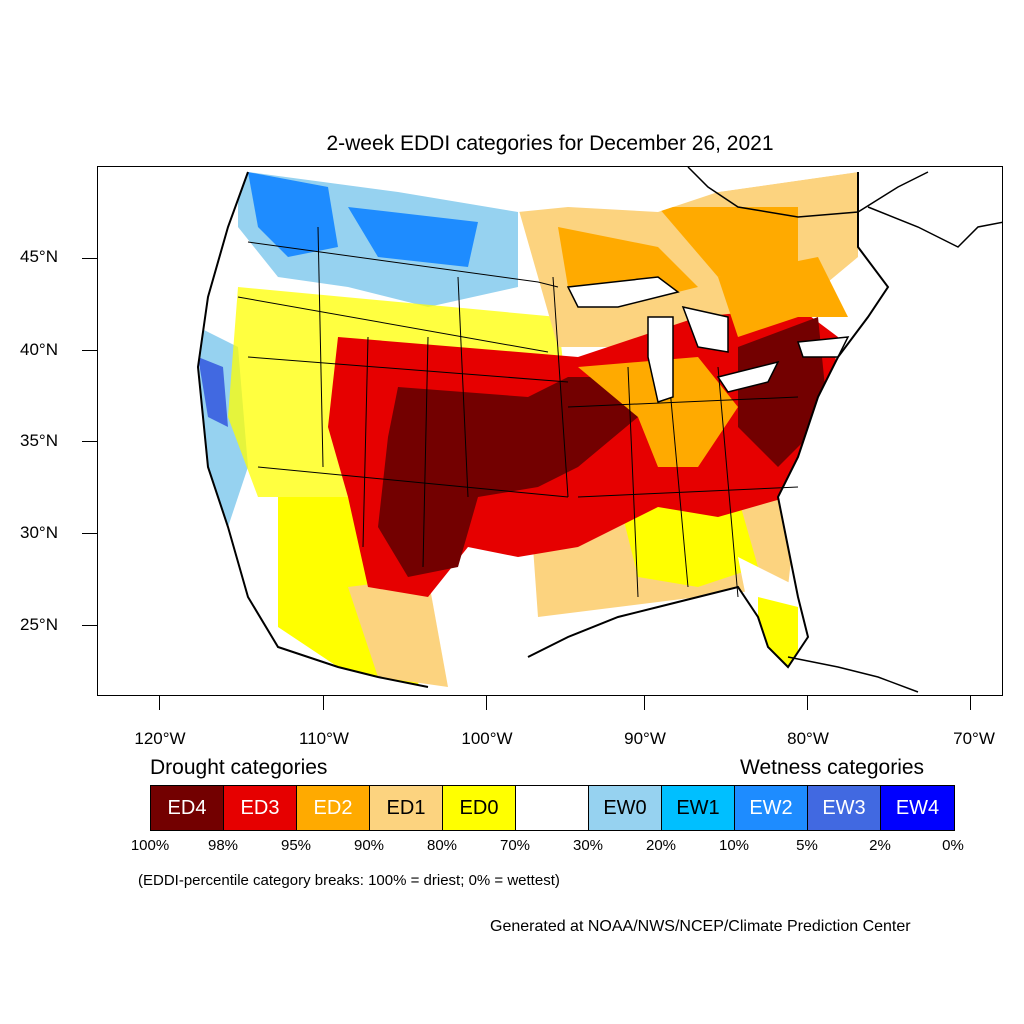 This screenshot has height=1024, width=1024. Describe the element at coordinates (223, 845) in the screenshot. I see `percentile-label: 98%` at that location.